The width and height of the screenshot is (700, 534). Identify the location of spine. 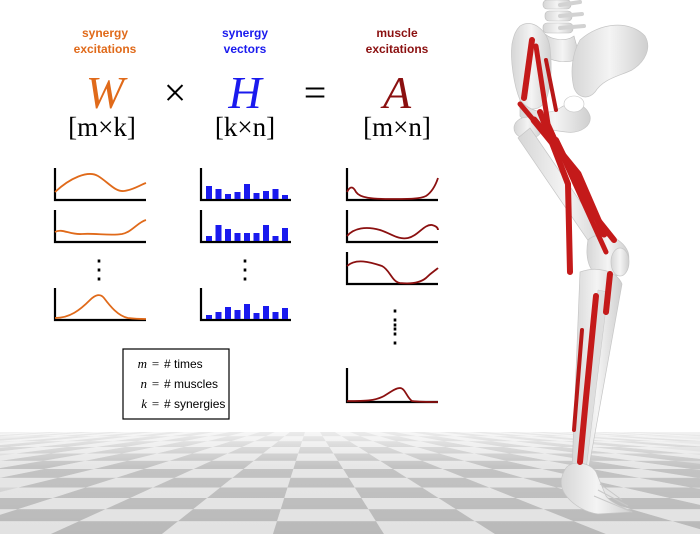
(564, 31).